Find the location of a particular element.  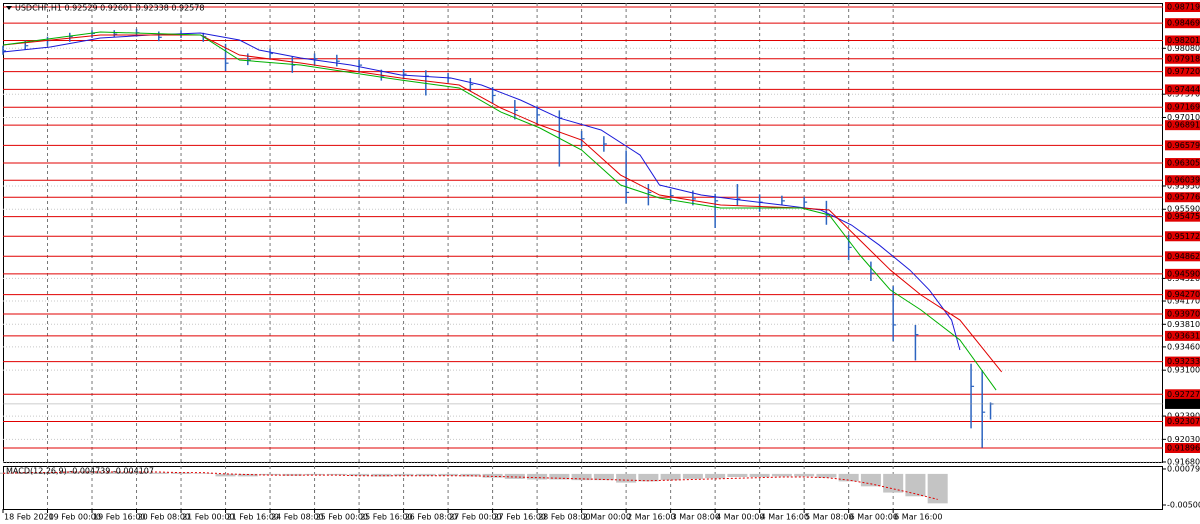

x-tick-label: 2 Mar 16:00 is located at coordinates (651, 517).